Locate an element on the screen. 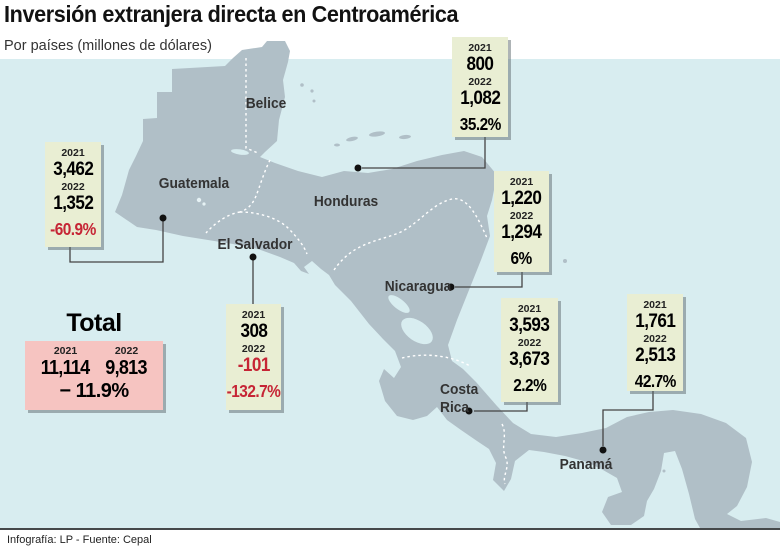 This screenshot has height=549, width=780. nicaragua-data-box: 2021 1,220 2022 1,294 6% is located at coordinates (521, 221).